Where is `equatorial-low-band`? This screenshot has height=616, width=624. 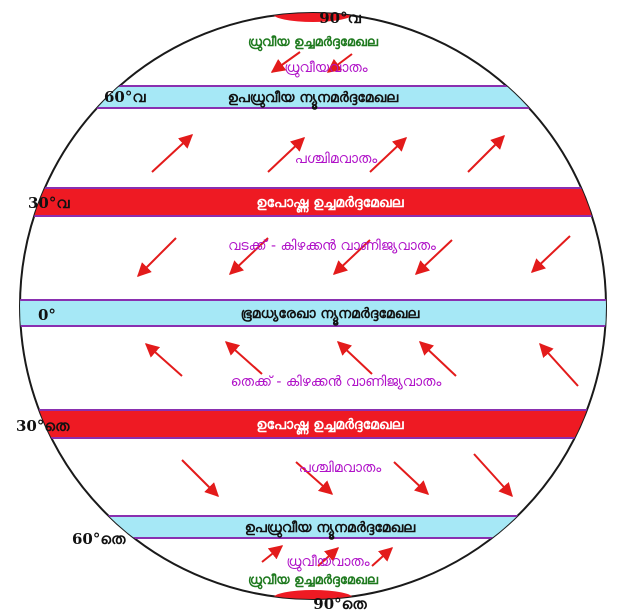 equatorial-low-band is located at coordinates (313, 313).